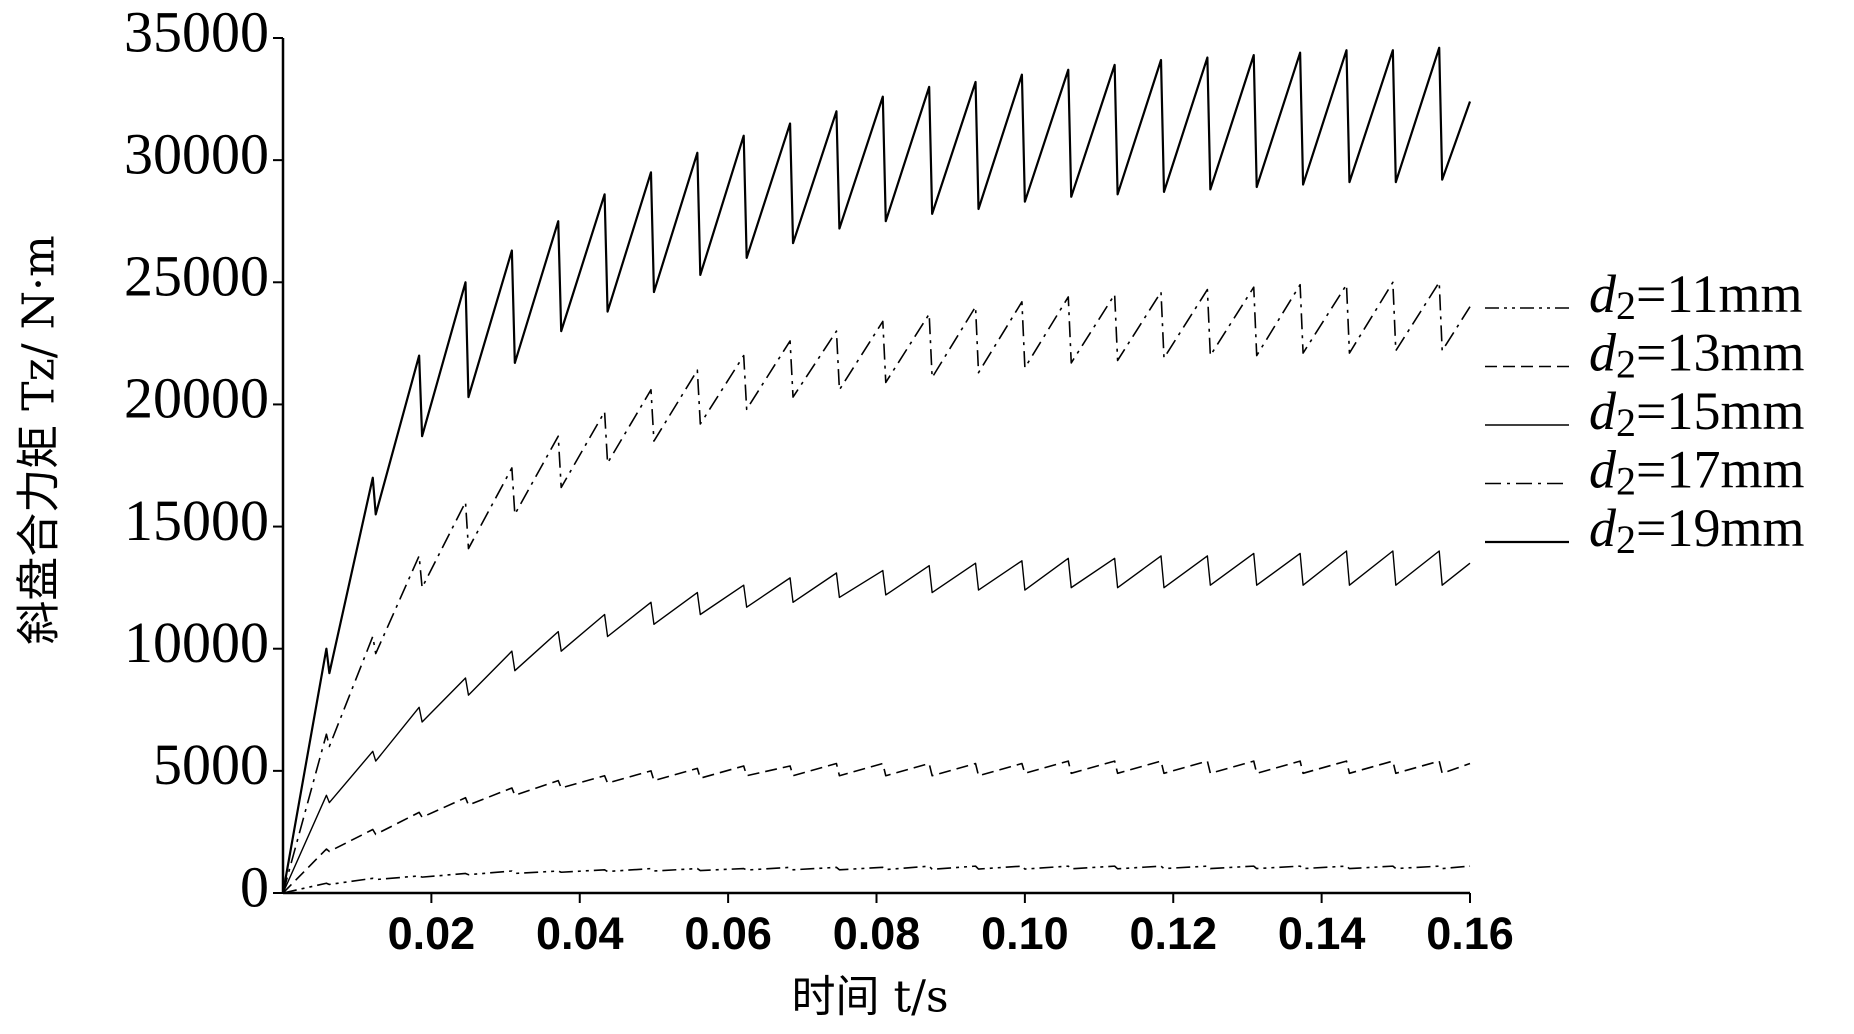  What do you see at coordinates (877, 933) in the screenshot?
I see `x-tick-label: 0.08` at bounding box center [877, 933].